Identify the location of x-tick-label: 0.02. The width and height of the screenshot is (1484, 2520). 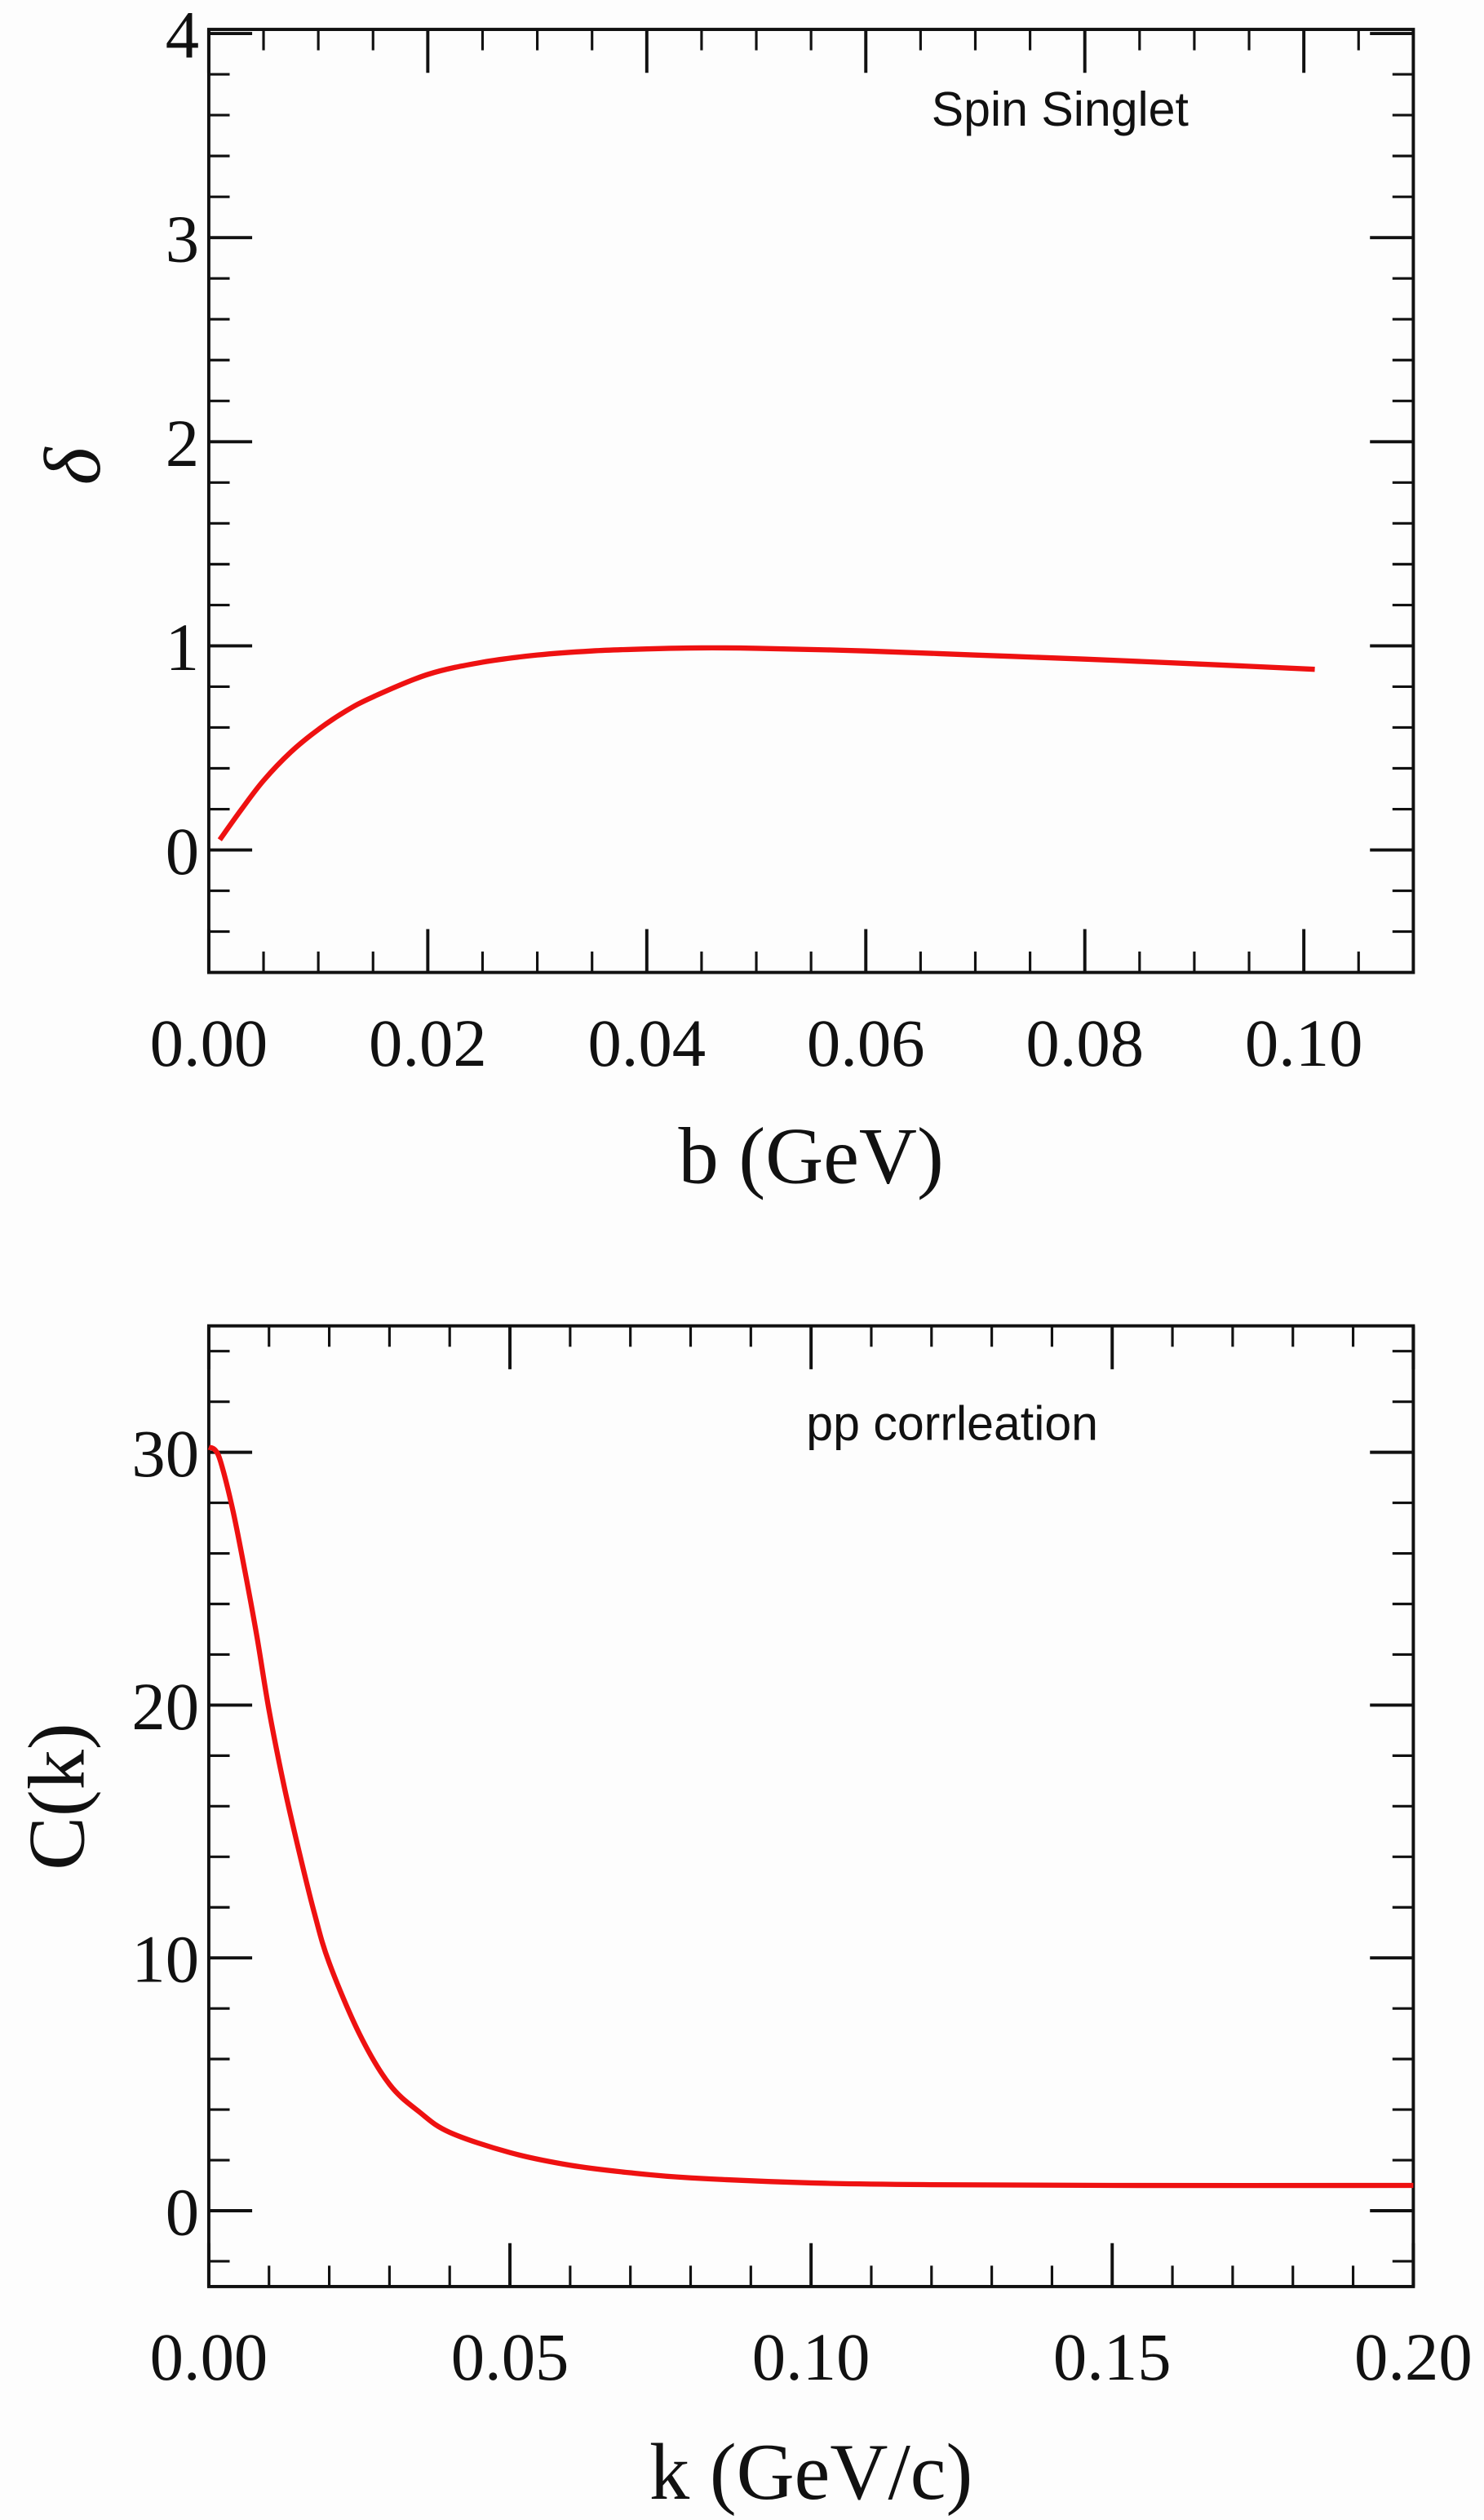
(428, 1042).